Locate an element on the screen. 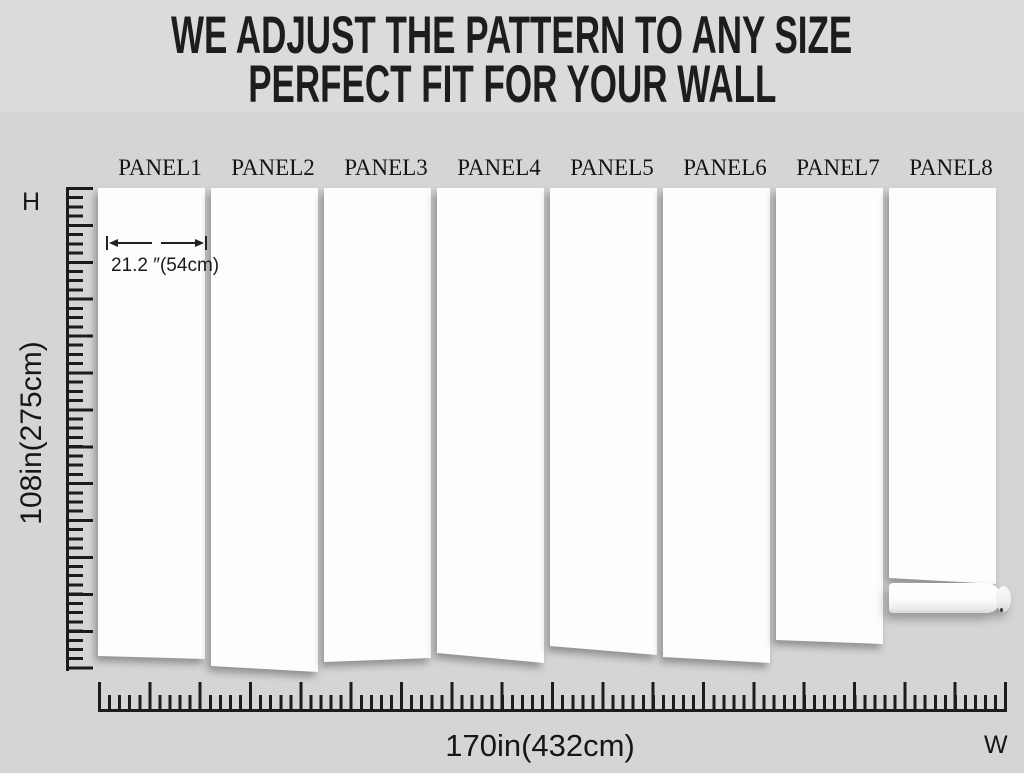  vertical-ruler-short-ticks is located at coordinates (76, 429).